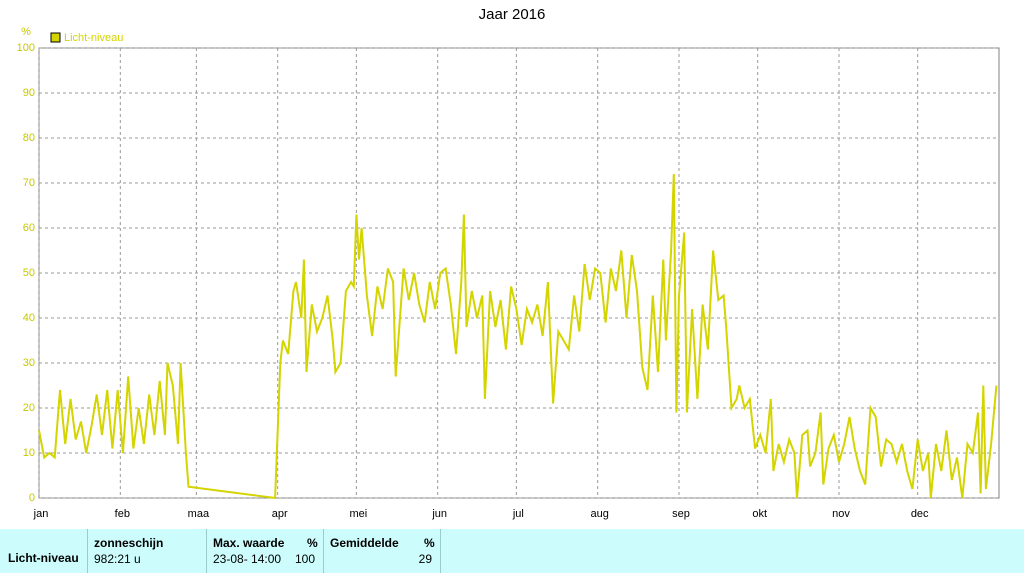 The image size is (1024, 573). What do you see at coordinates (681, 514) in the screenshot?
I see `x-tick-label: sep` at bounding box center [681, 514].